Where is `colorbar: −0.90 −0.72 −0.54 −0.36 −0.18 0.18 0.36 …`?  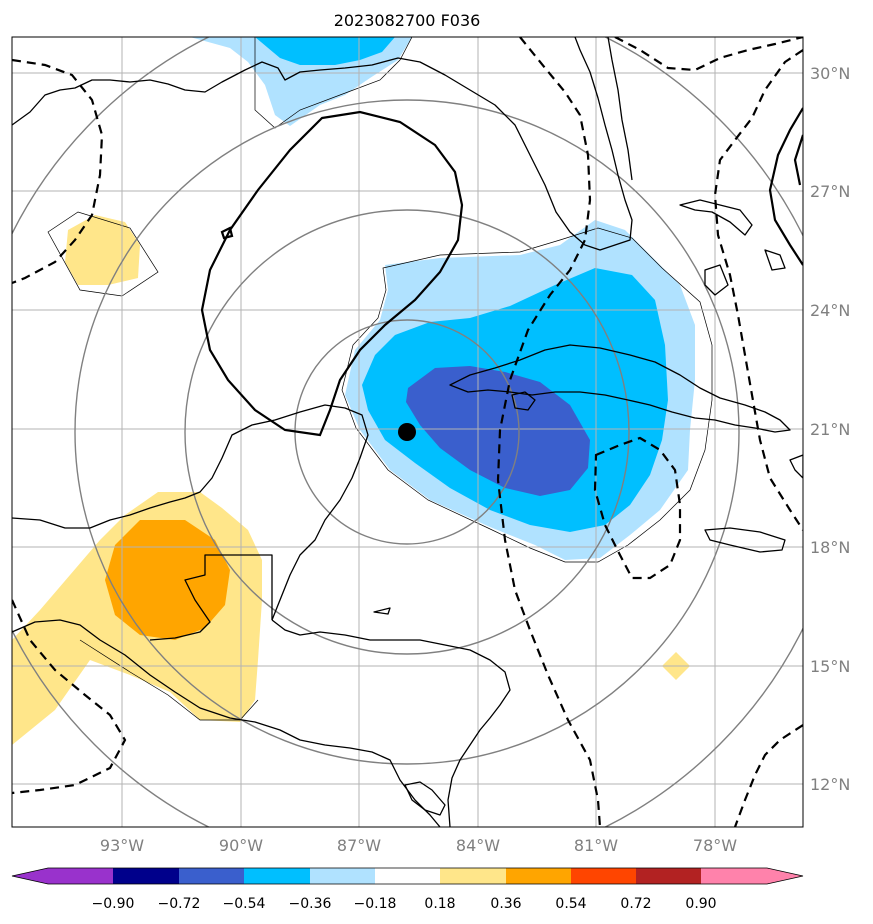 colorbar: −0.90 −0.72 −0.54 −0.36 −0.18 0.18 0.36 … is located at coordinates (407, 889).